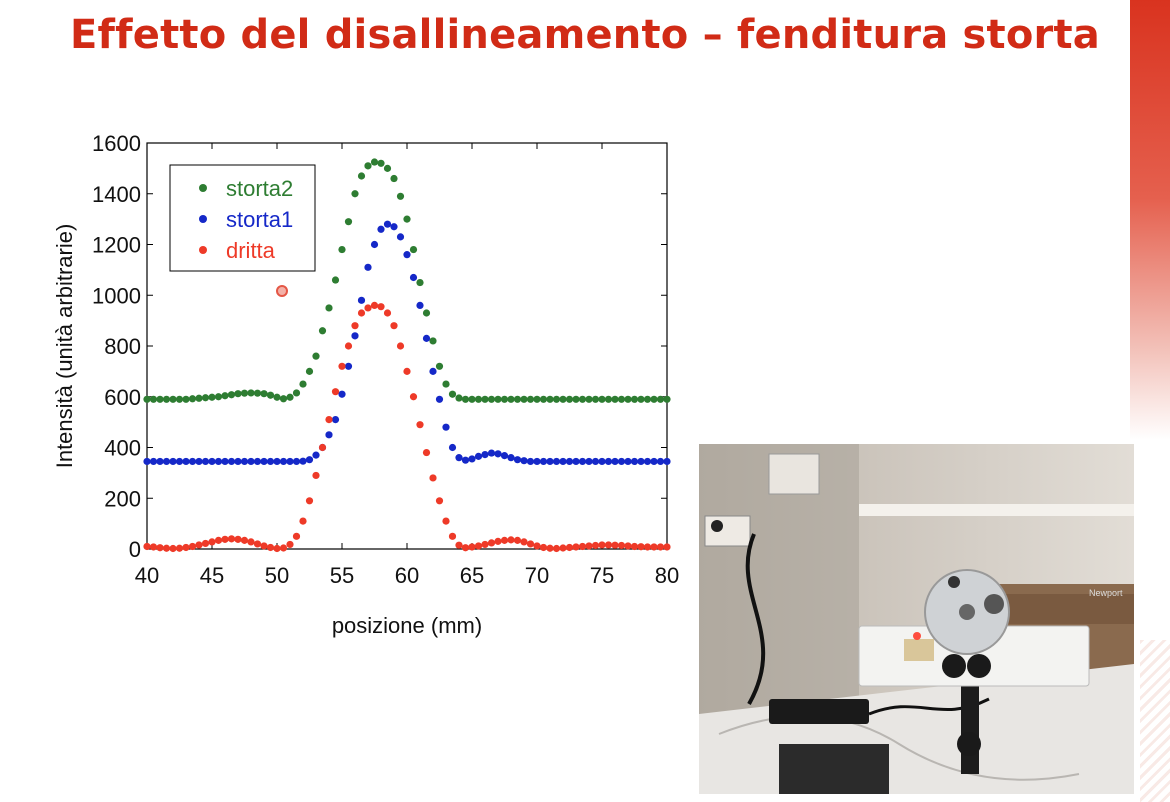 Image resolution: width=1170 pixels, height=802 pixels. What do you see at coordinates (135, 549) in the screenshot?
I see `y-tick-label: 0` at bounding box center [135, 549].